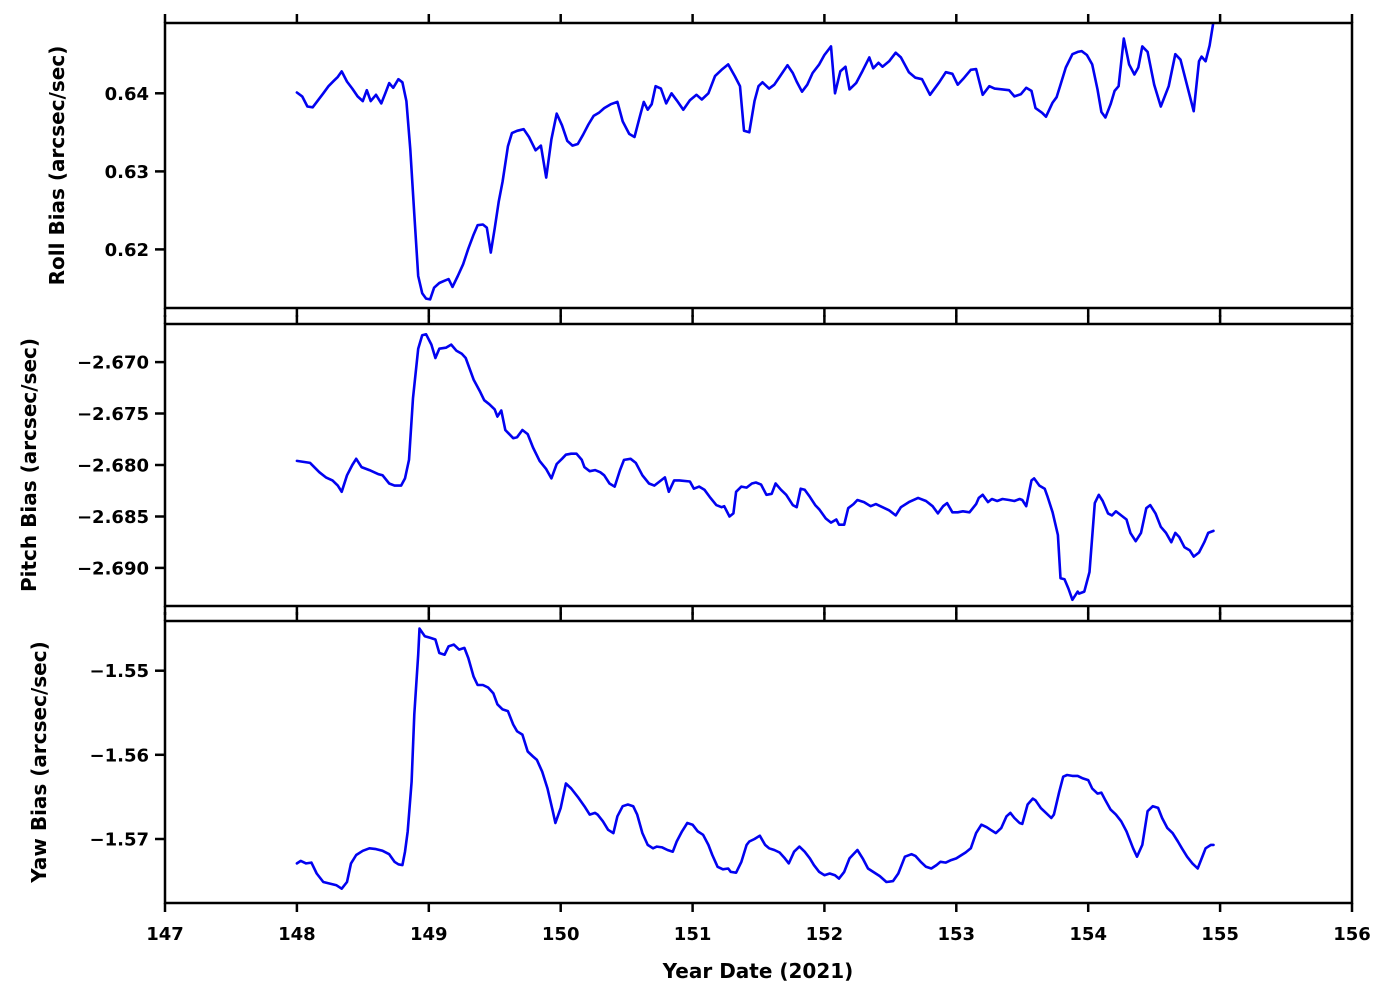  I want to click on pitch-y-tick-label: −2.680, so click(113, 466).